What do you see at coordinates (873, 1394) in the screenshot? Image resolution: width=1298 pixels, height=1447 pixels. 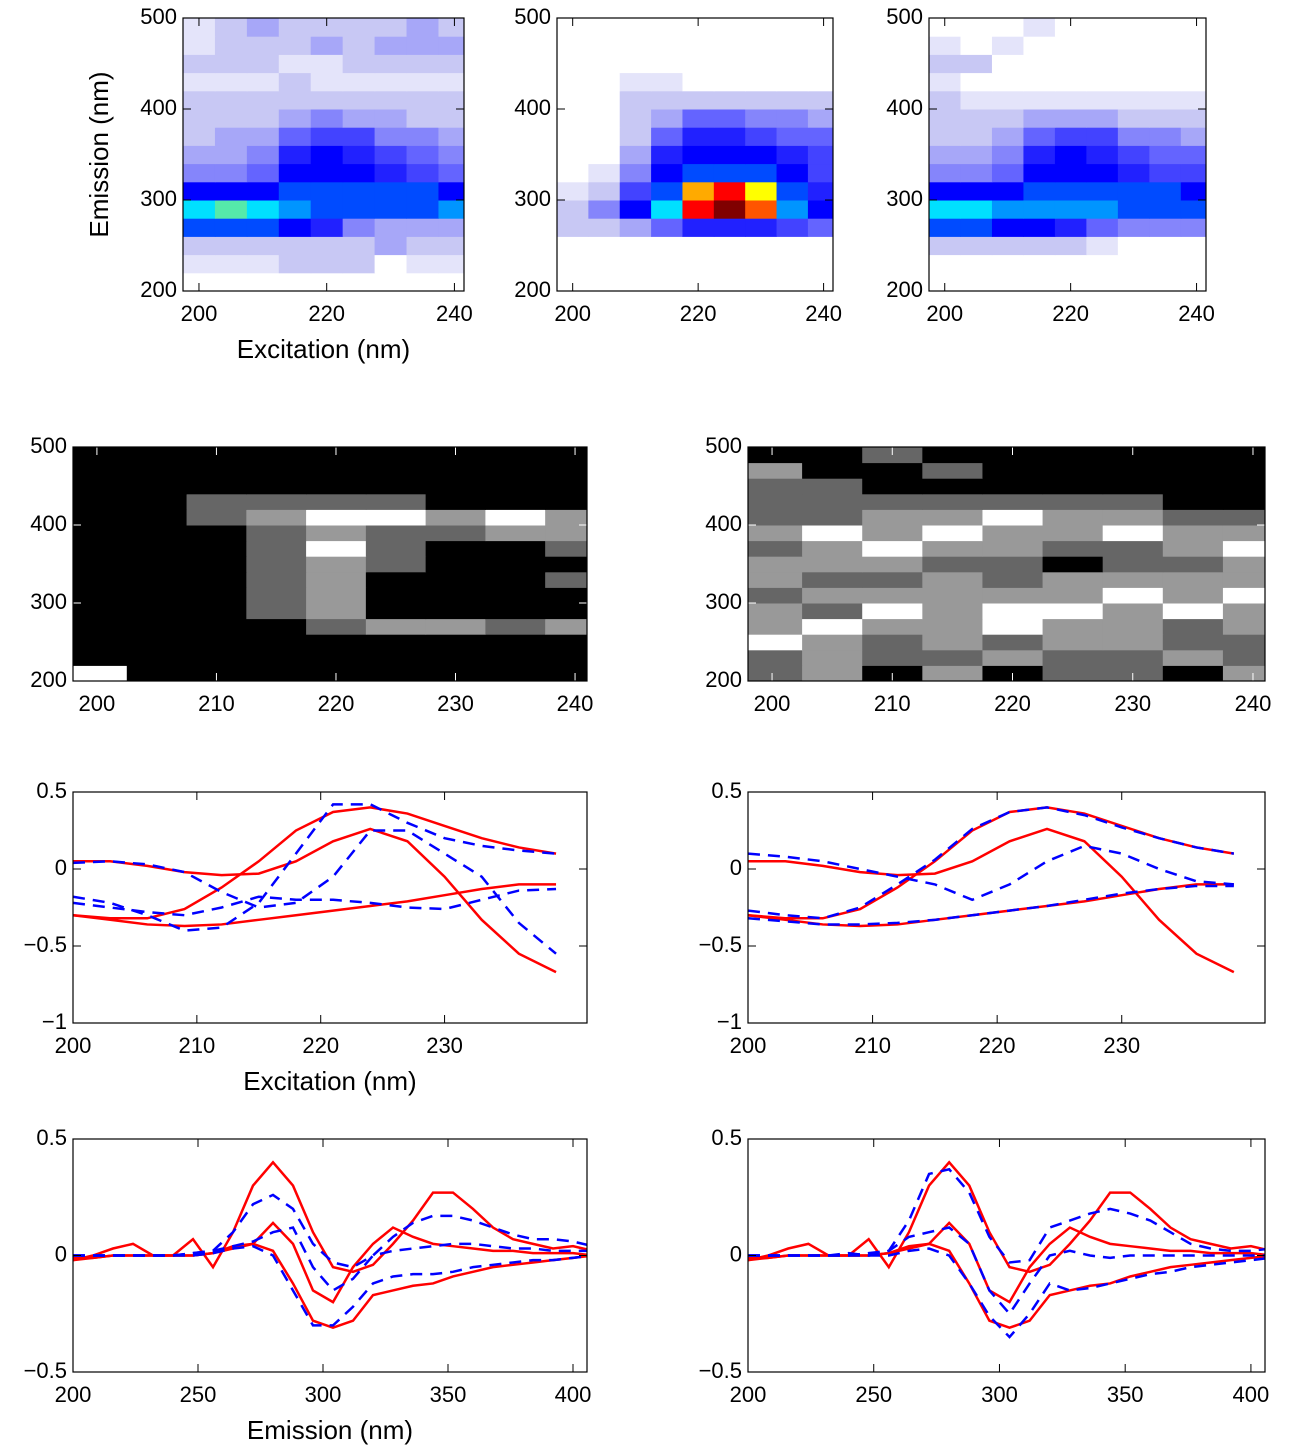 I see `x-tick-label: 250` at bounding box center [873, 1394].